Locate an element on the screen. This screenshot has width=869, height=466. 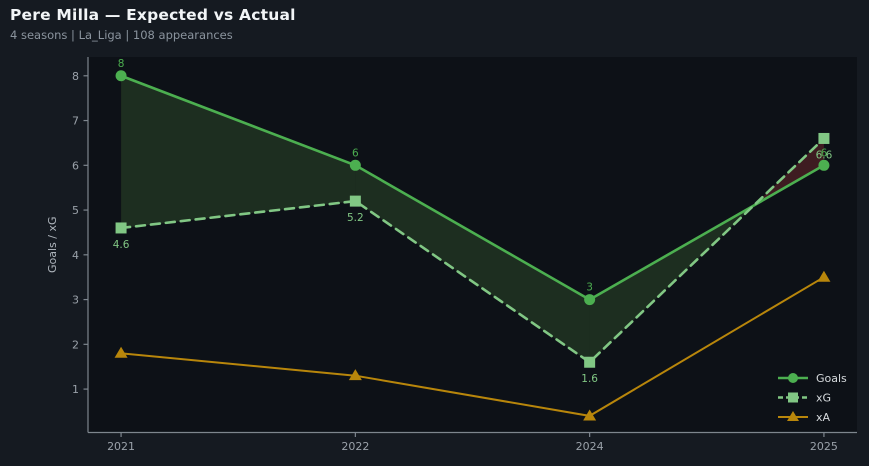
legend: Goals xG xA is located at coordinates (812, 398).